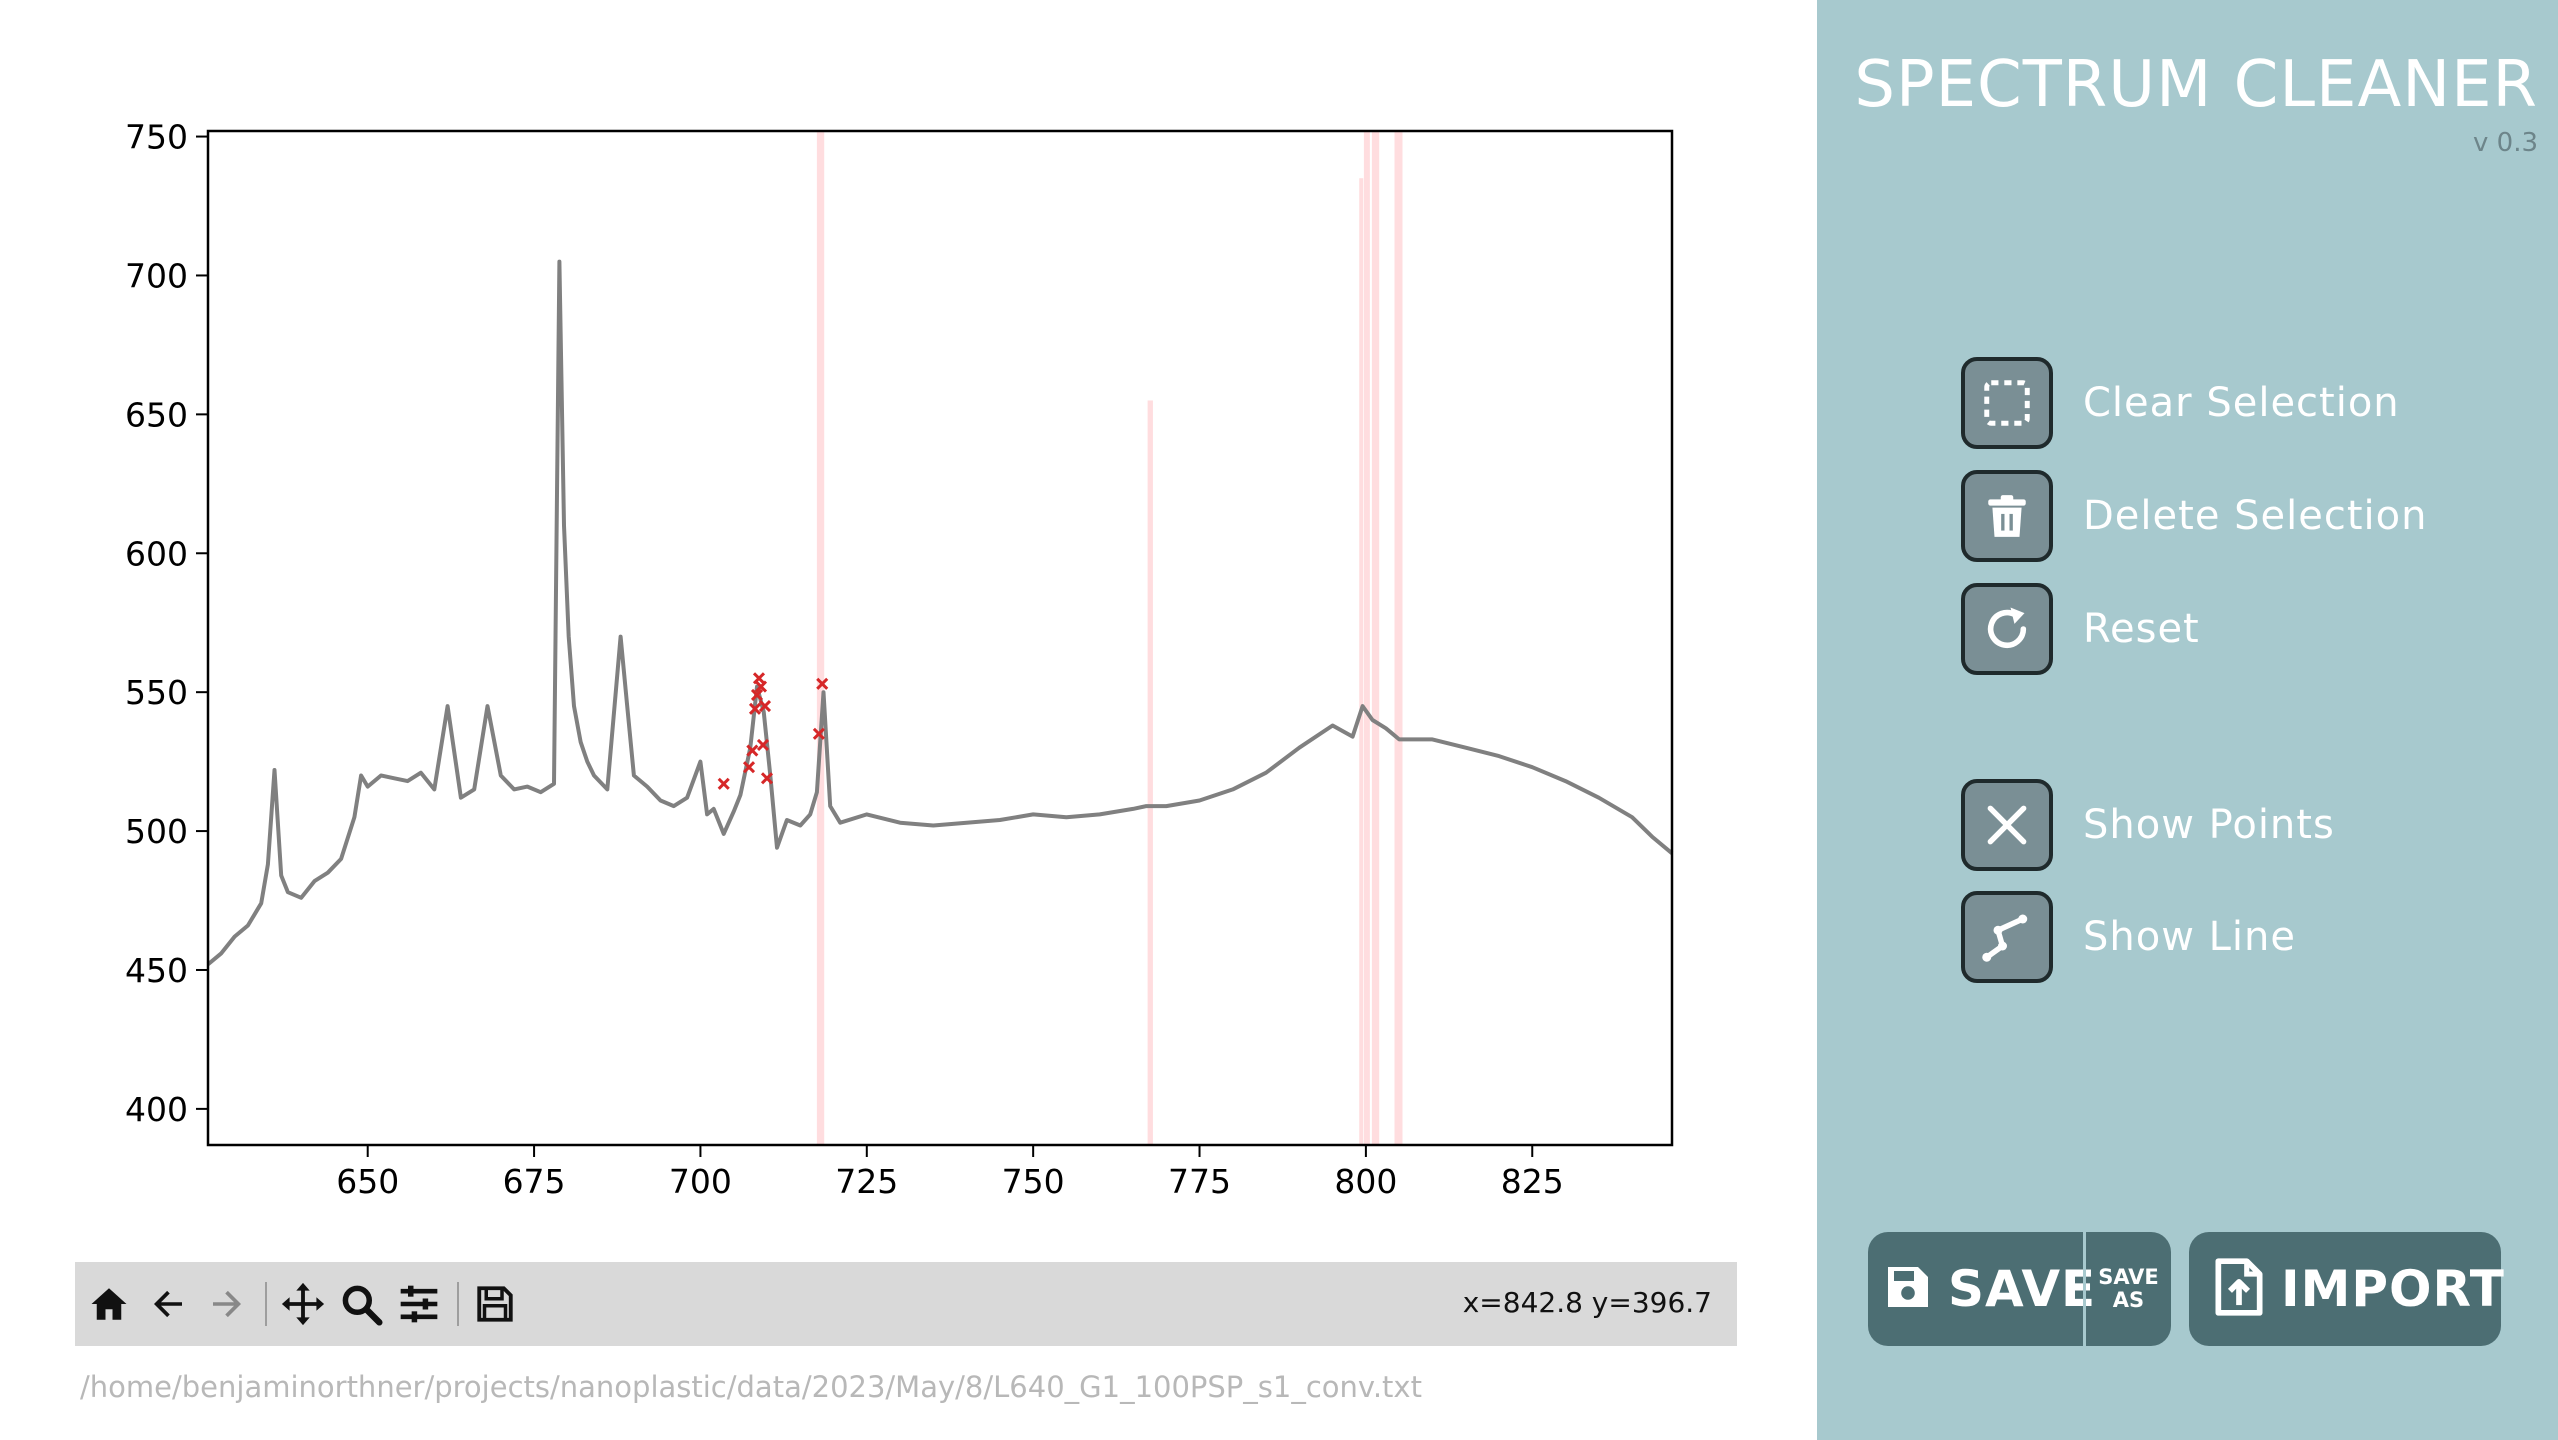  I want to click on app-version: v 0.3, so click(2505, 143).